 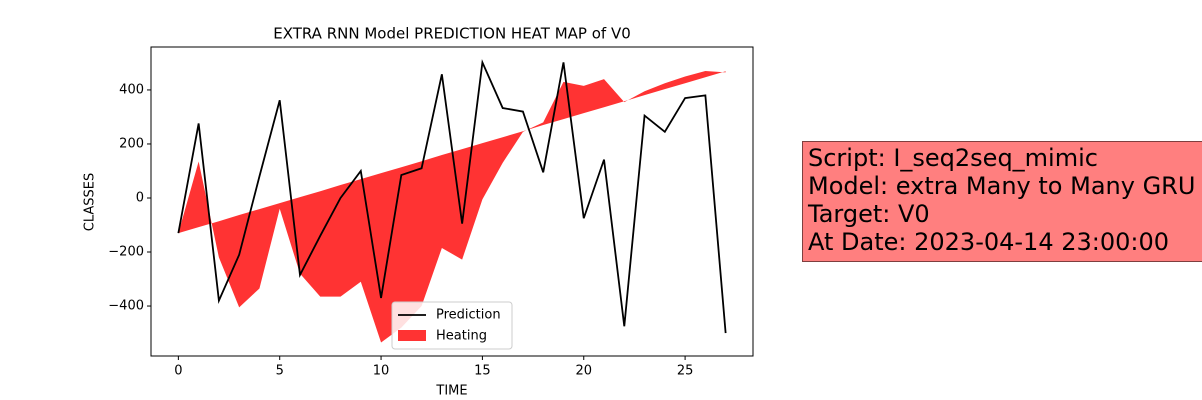 I want to click on annotation-line: Target: V0, so click(x=868, y=214).